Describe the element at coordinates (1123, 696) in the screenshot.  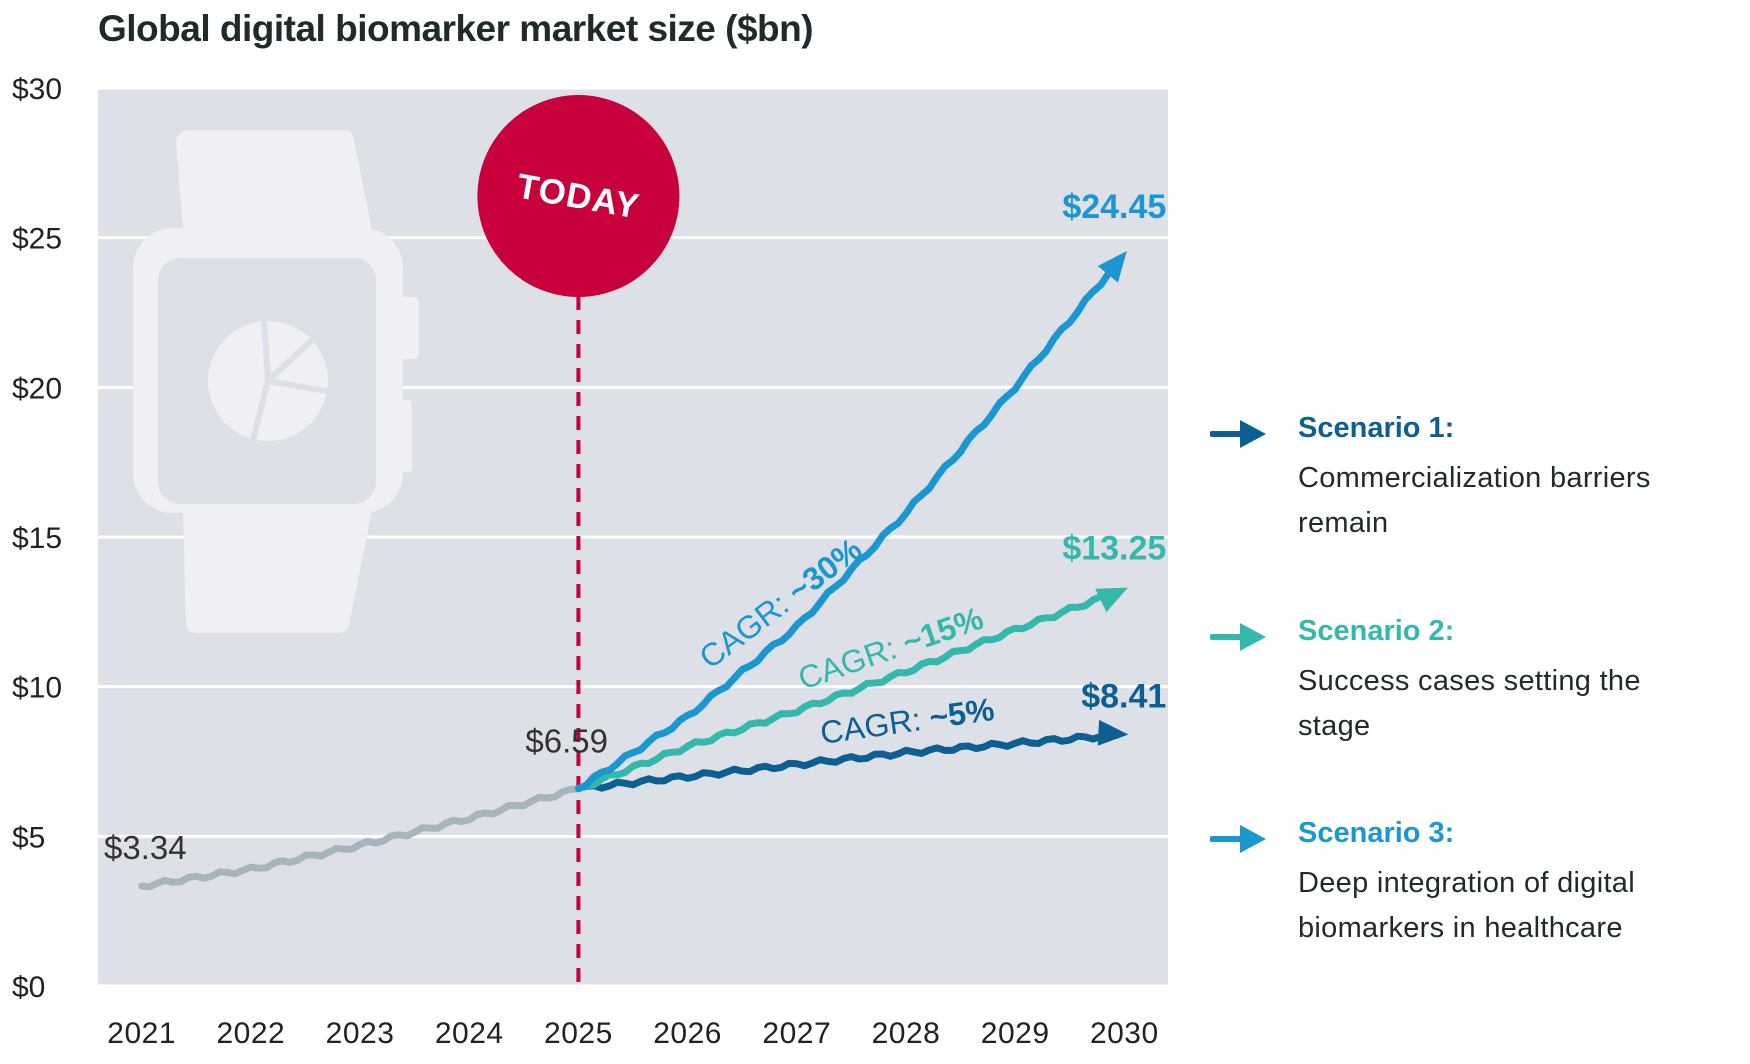
I see `data-label-end-scenario1: $8.41` at that location.